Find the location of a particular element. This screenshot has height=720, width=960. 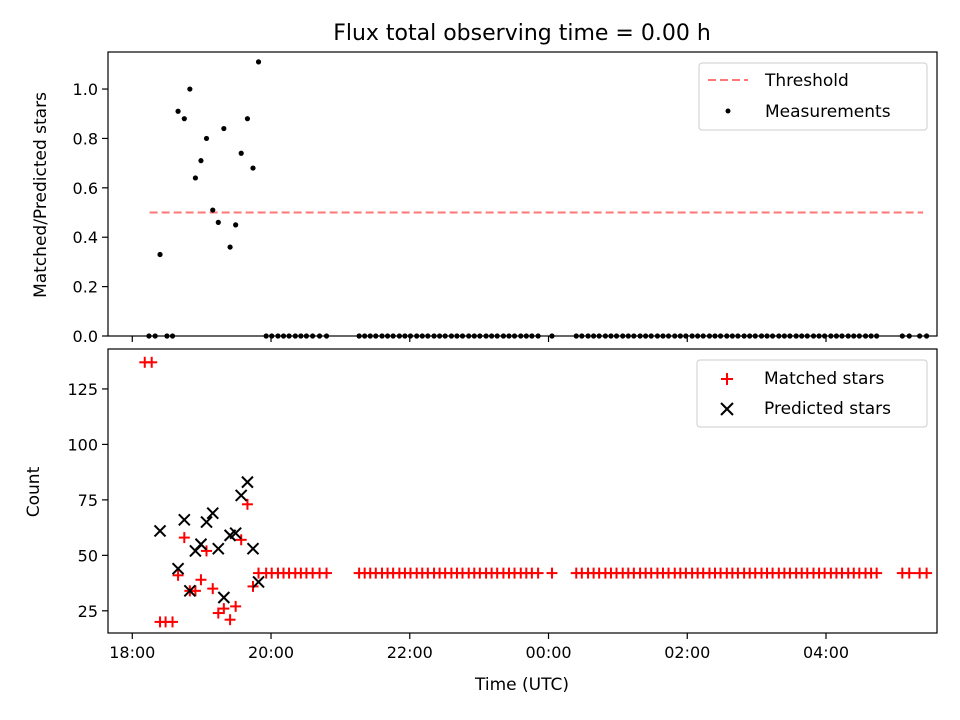

ratio-x-ticks is located at coordinates (479, 339).